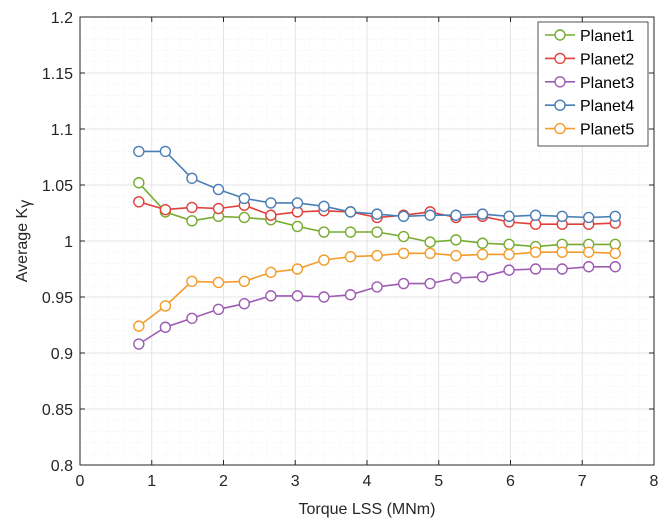 This screenshot has width=672, height=523. I want to click on x-tick-label: 7, so click(582, 481).